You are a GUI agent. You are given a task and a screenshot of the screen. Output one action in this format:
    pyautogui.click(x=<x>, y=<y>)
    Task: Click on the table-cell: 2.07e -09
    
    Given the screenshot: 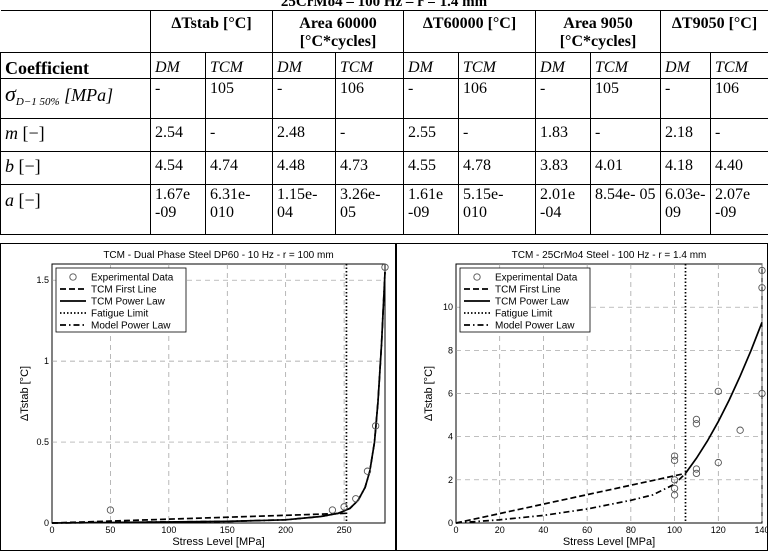 What is the action you would take?
    pyautogui.click(x=739, y=209)
    